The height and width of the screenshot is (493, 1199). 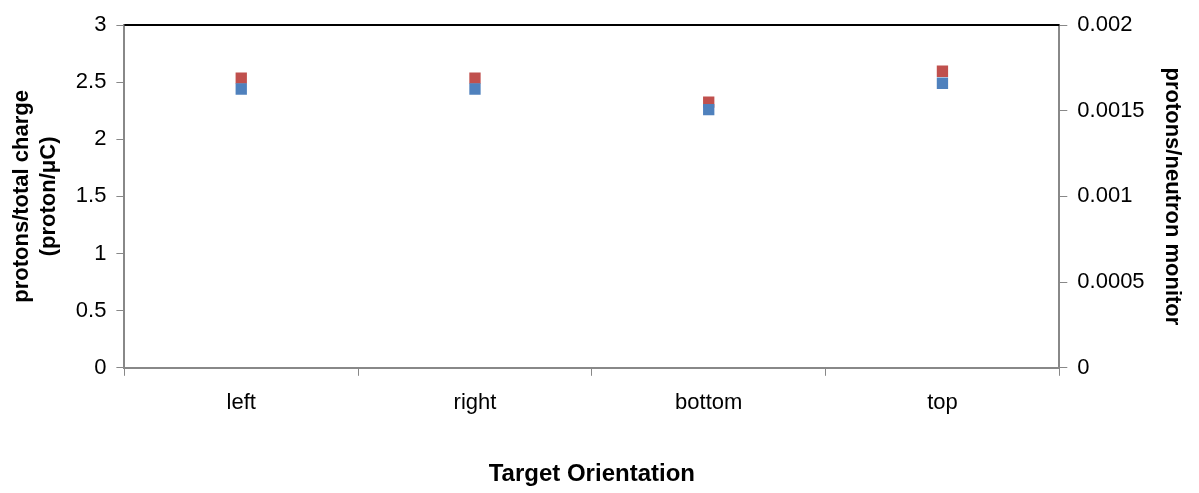 What do you see at coordinates (1083, 366) in the screenshot?
I see `y2-tick-label: 0` at bounding box center [1083, 366].